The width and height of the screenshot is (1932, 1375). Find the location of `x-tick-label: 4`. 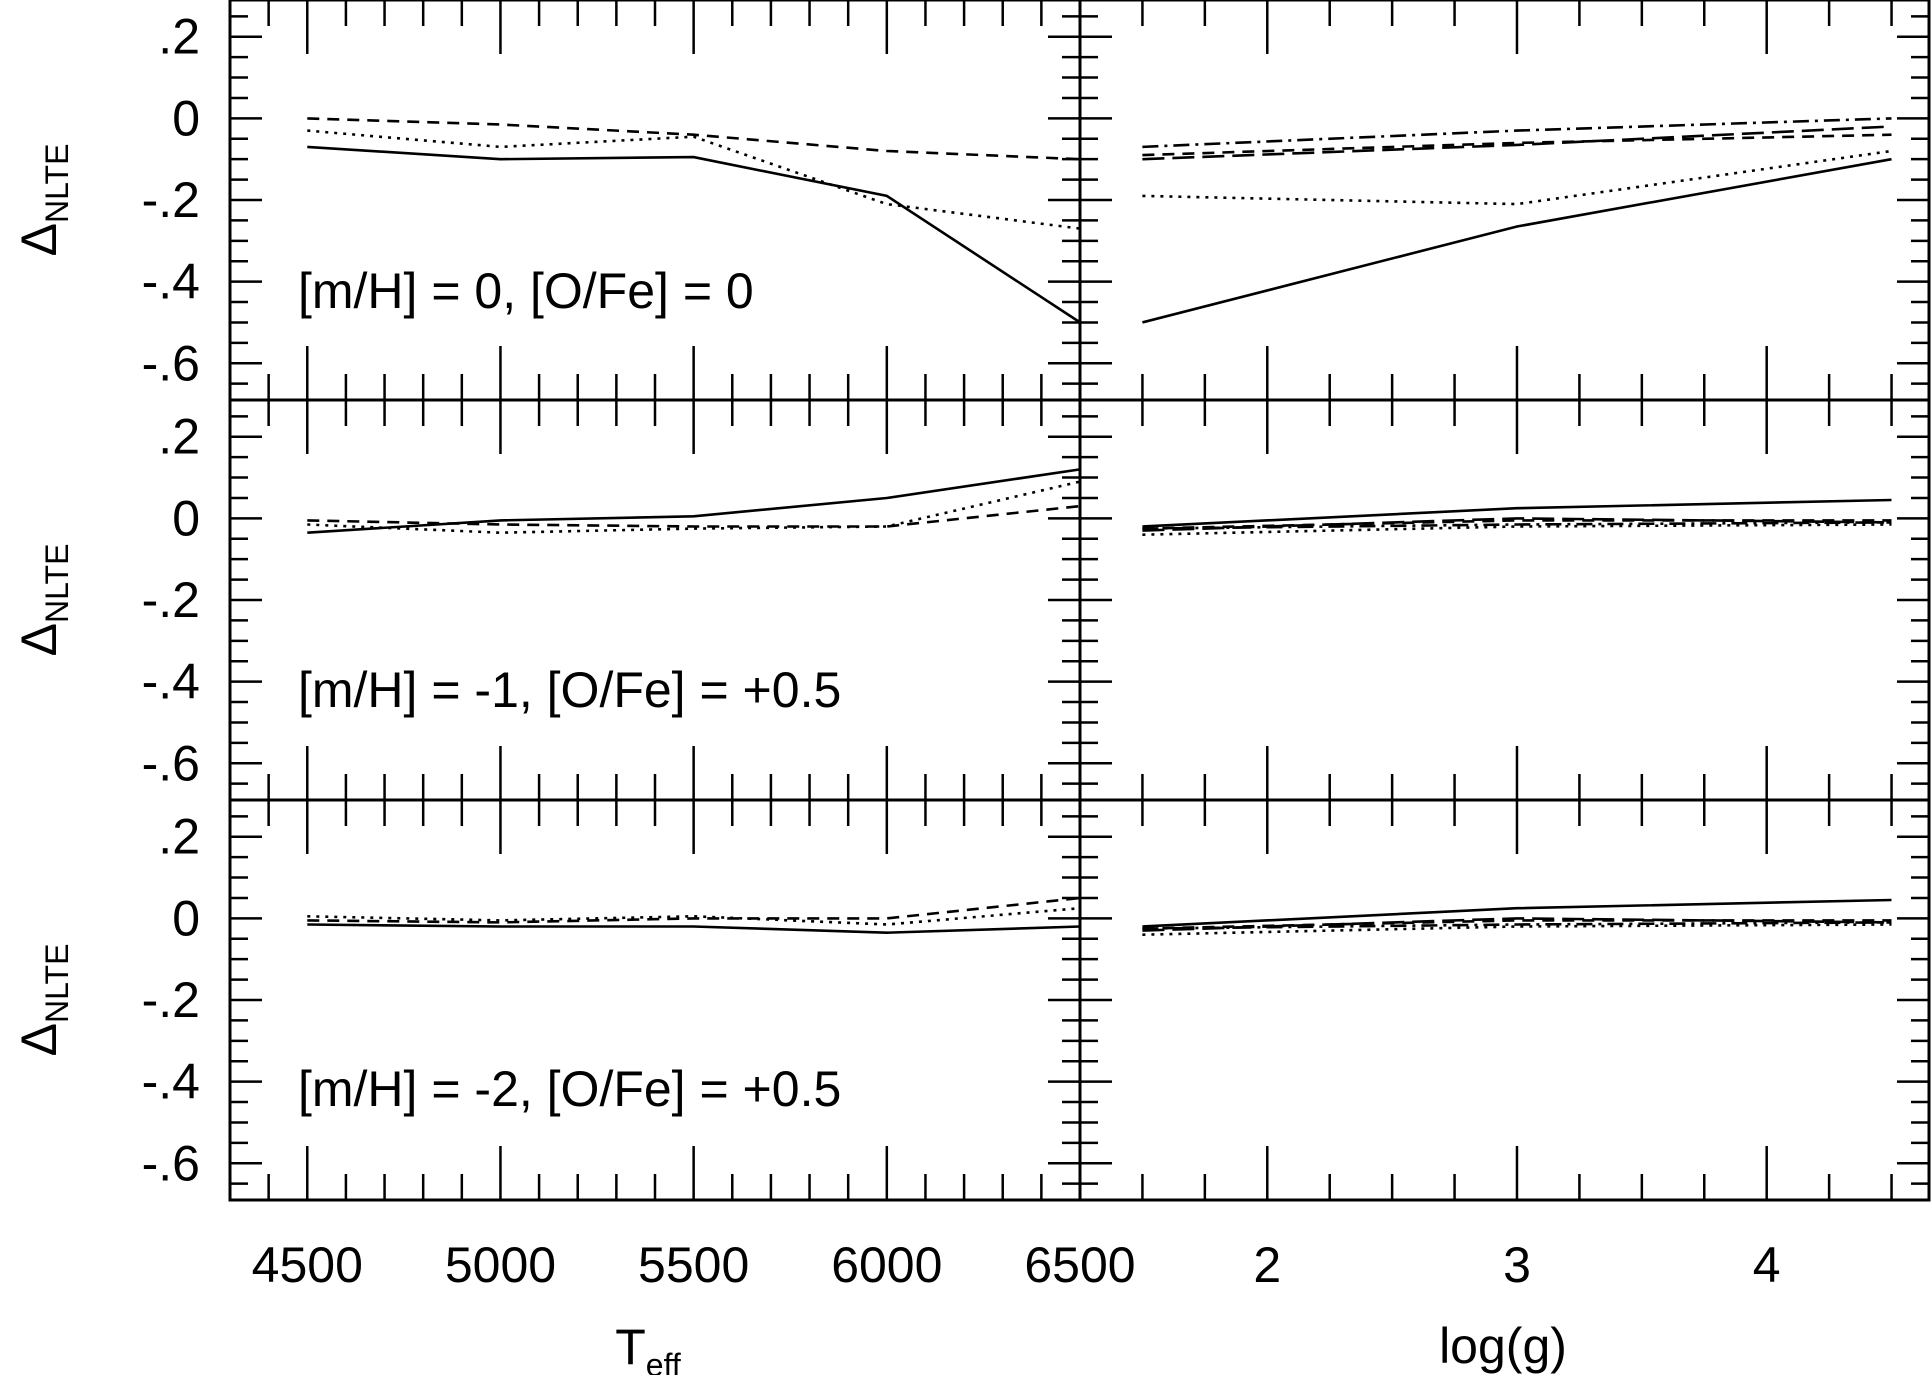

x-tick-label: 4 is located at coordinates (1767, 1265).